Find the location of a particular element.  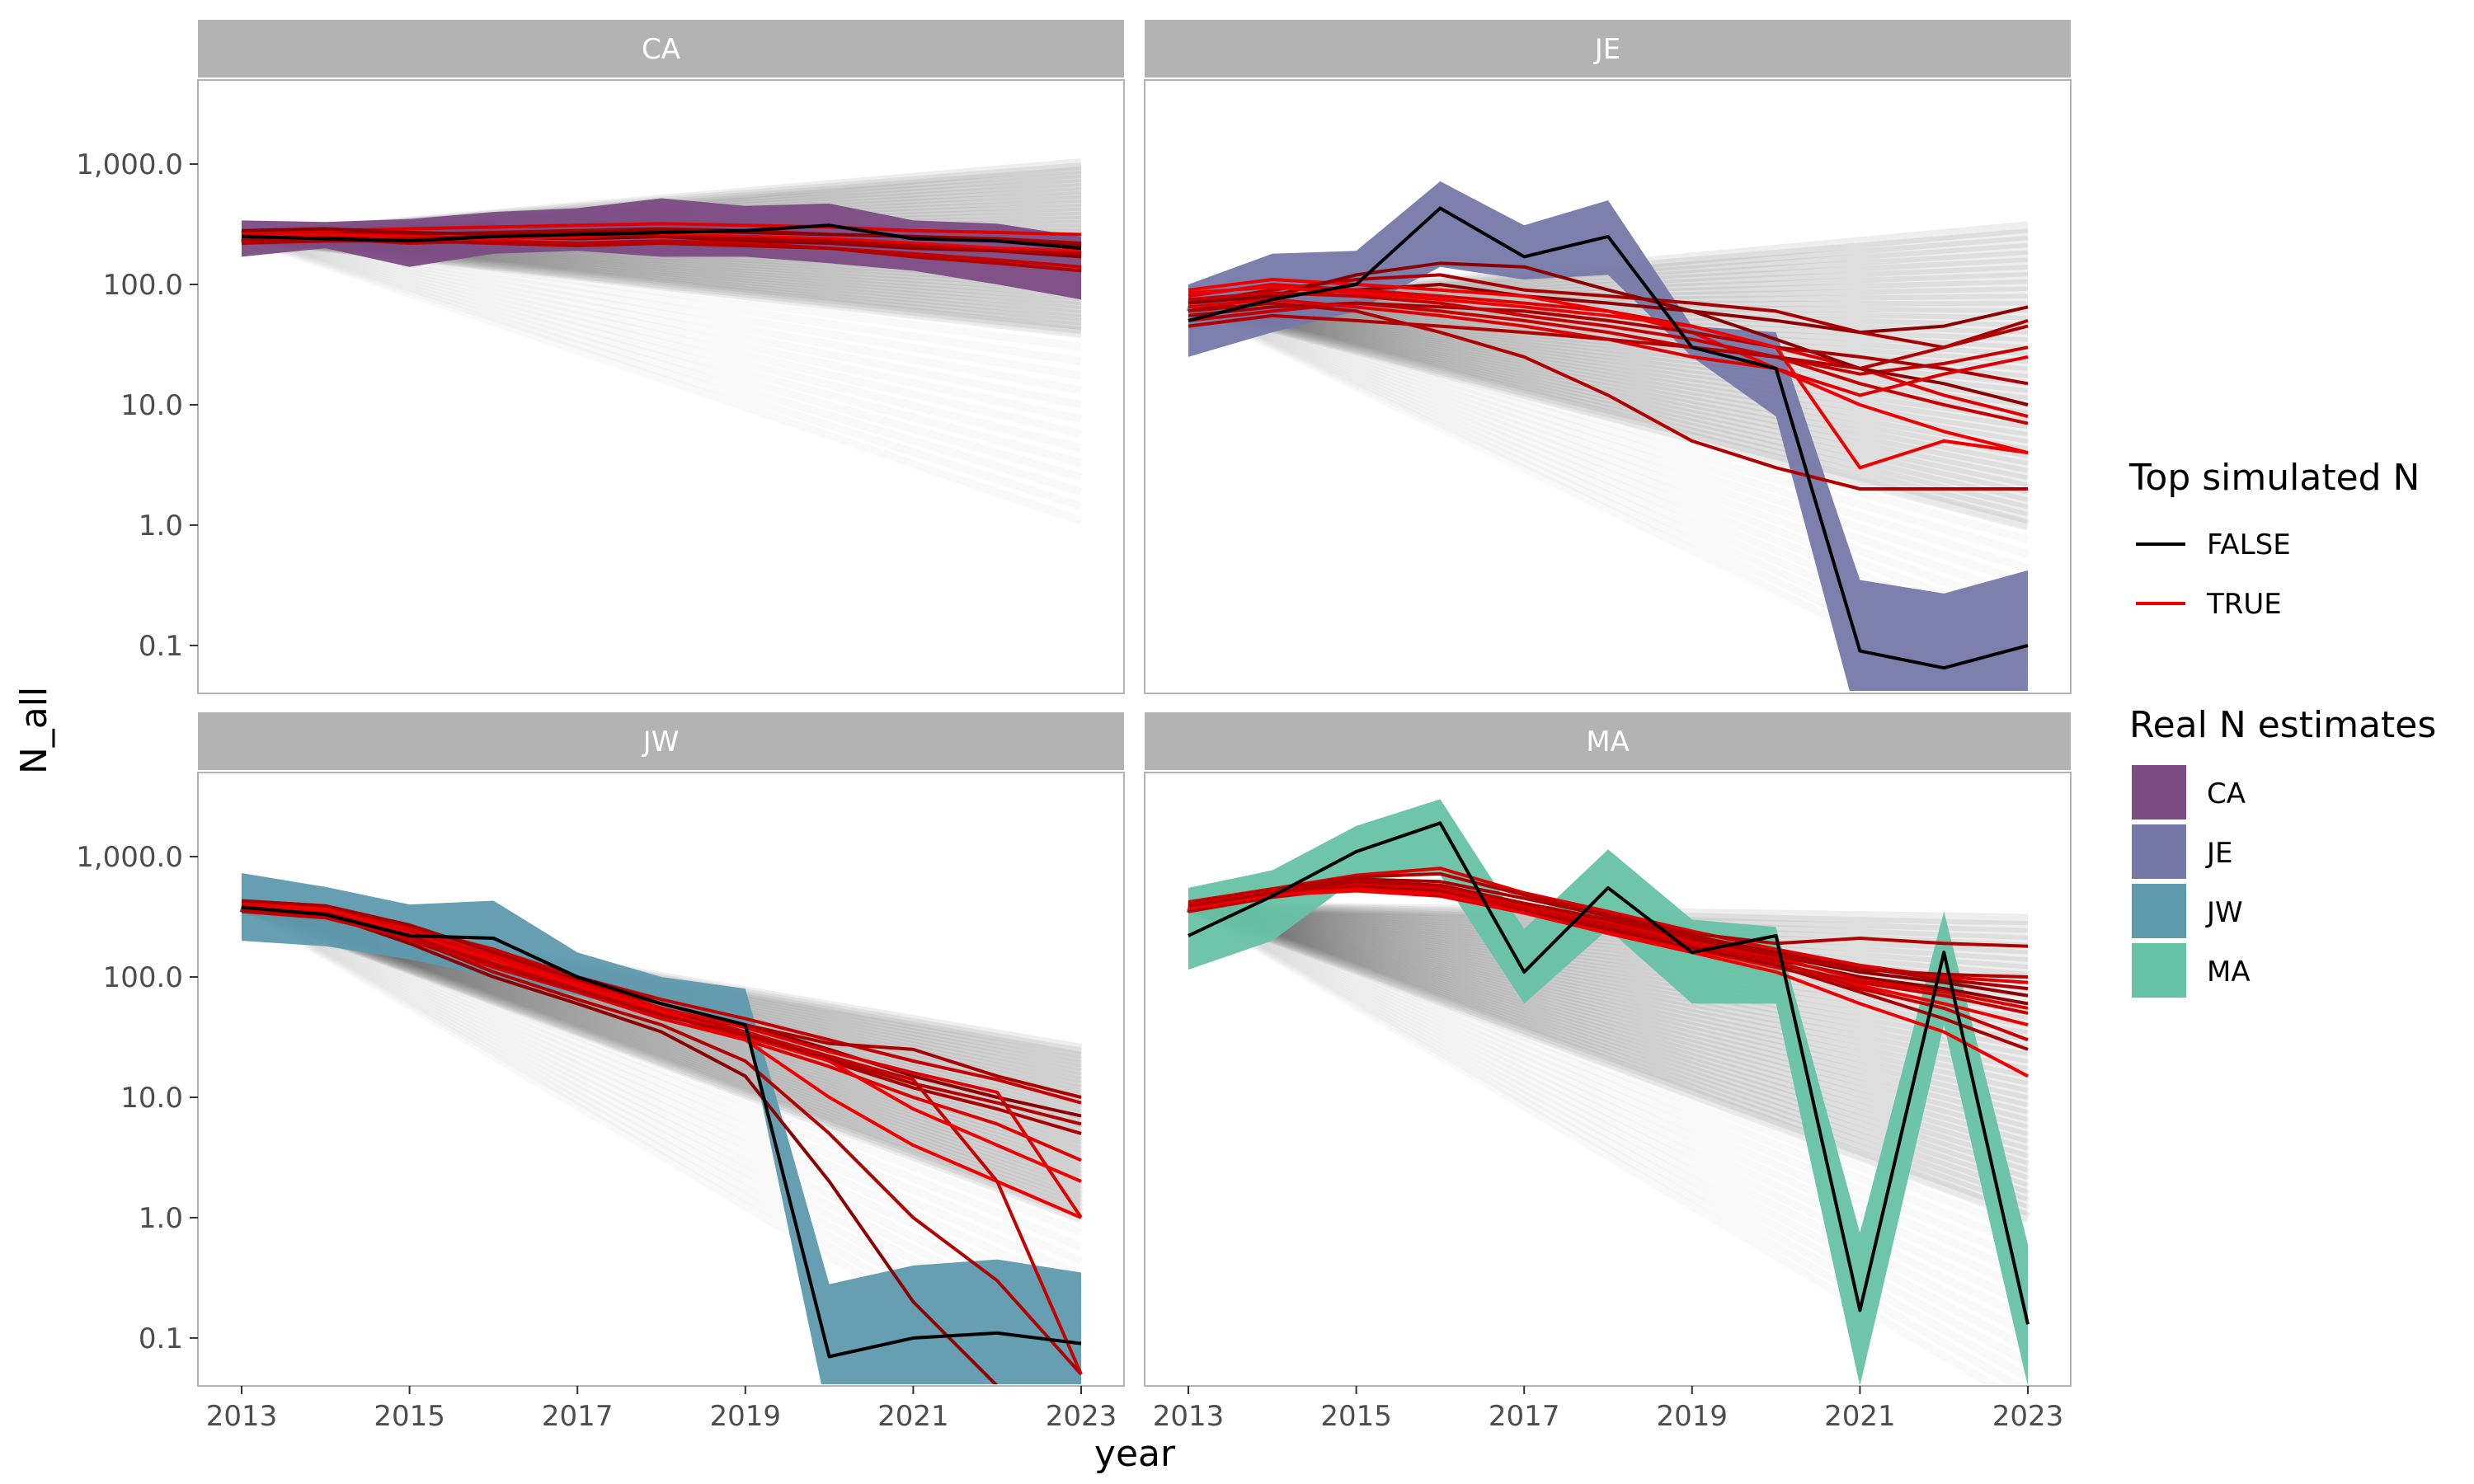

real-estimate-ribbon-je is located at coordinates (1608, 436).